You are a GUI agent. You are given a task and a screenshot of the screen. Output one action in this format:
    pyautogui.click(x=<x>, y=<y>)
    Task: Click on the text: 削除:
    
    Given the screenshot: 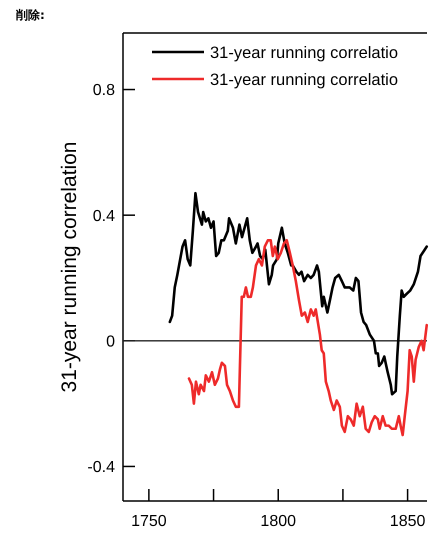 What is the action you would take?
    pyautogui.click(x=30, y=15)
    